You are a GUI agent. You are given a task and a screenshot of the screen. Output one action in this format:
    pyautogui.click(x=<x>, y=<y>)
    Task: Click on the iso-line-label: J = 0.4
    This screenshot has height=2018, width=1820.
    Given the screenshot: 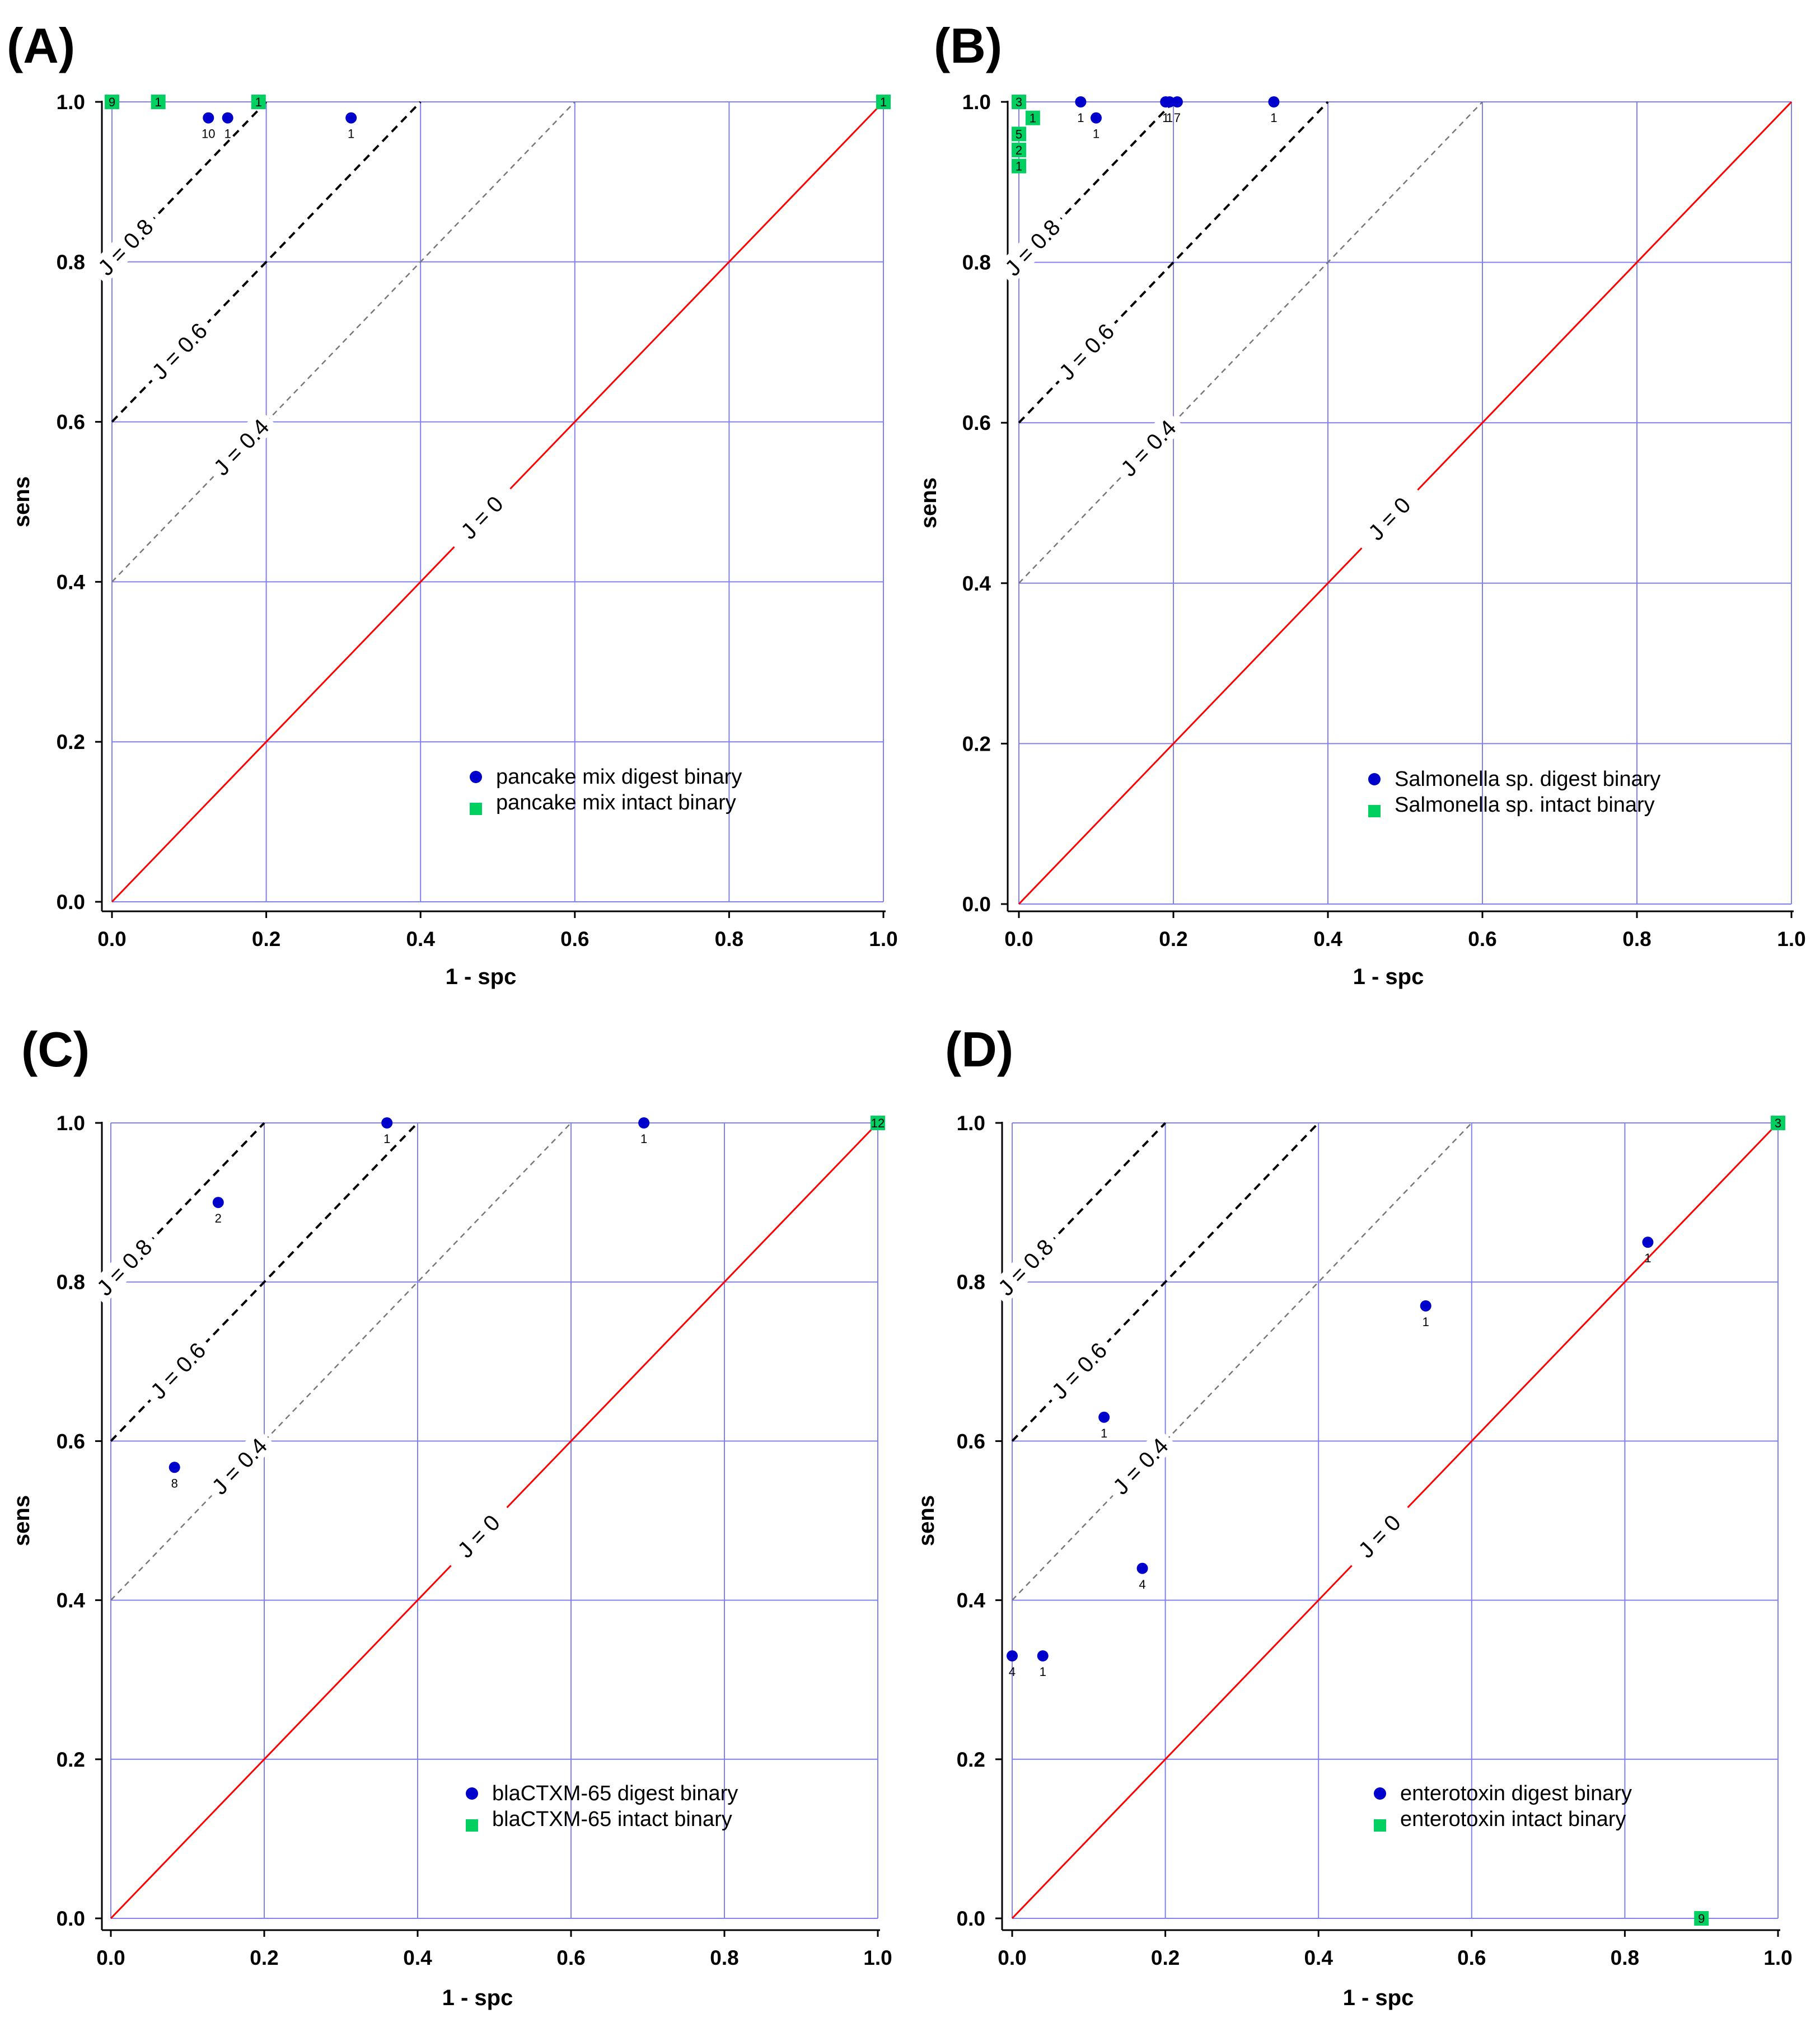 What is the action you would take?
    pyautogui.click(x=242, y=447)
    